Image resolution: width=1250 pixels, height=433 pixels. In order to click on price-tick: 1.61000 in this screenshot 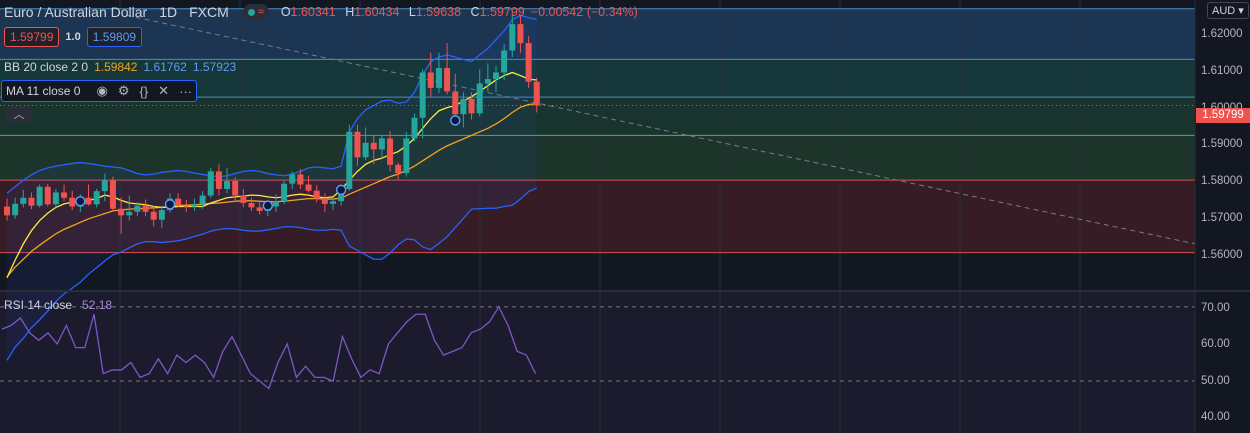, I will do `click(1222, 71)`.